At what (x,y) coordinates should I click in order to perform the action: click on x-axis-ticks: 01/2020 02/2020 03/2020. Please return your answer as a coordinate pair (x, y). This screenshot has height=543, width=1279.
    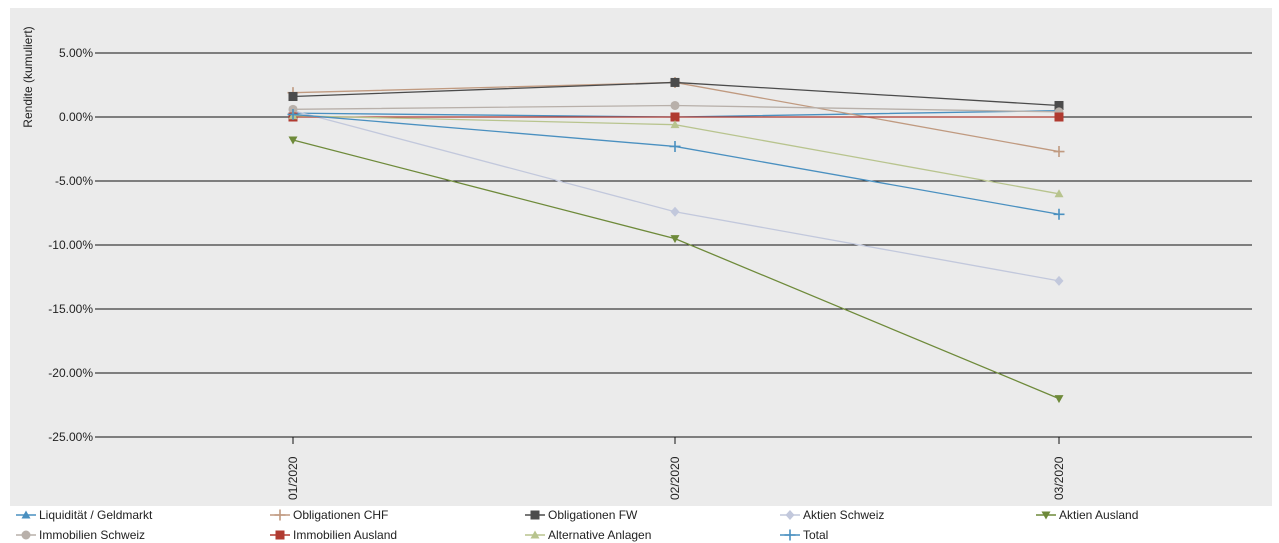
    Looking at the image, I should click on (676, 468).